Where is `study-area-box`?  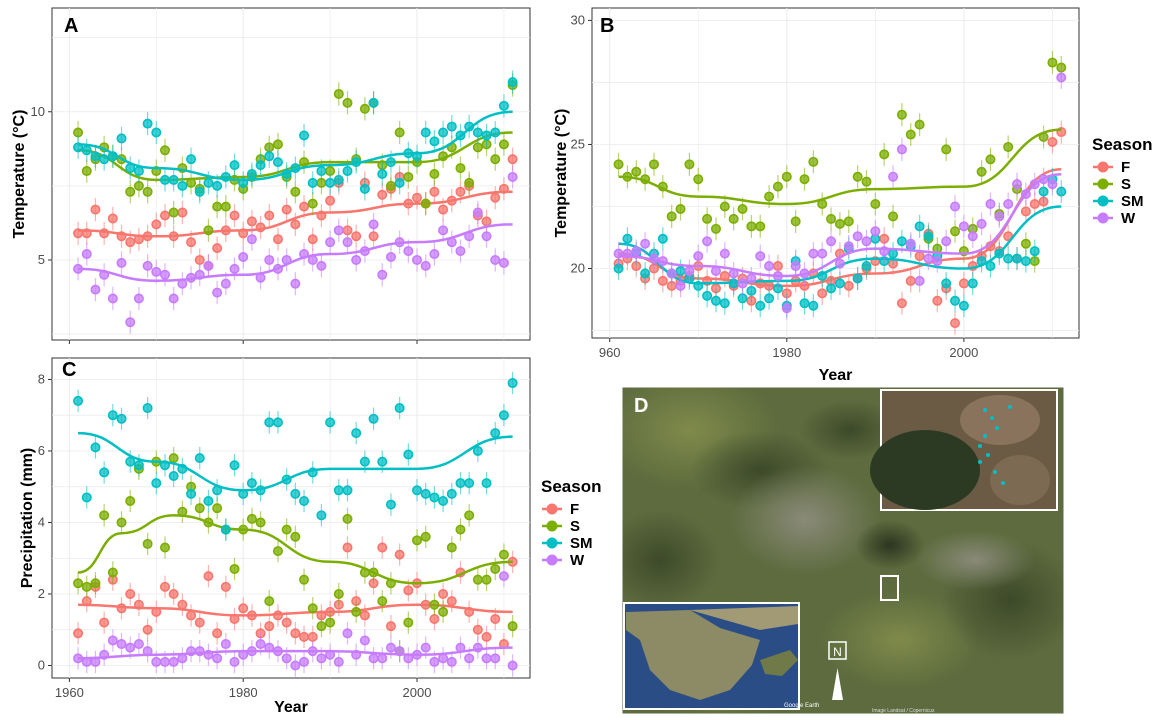 study-area-box is located at coordinates (889, 588).